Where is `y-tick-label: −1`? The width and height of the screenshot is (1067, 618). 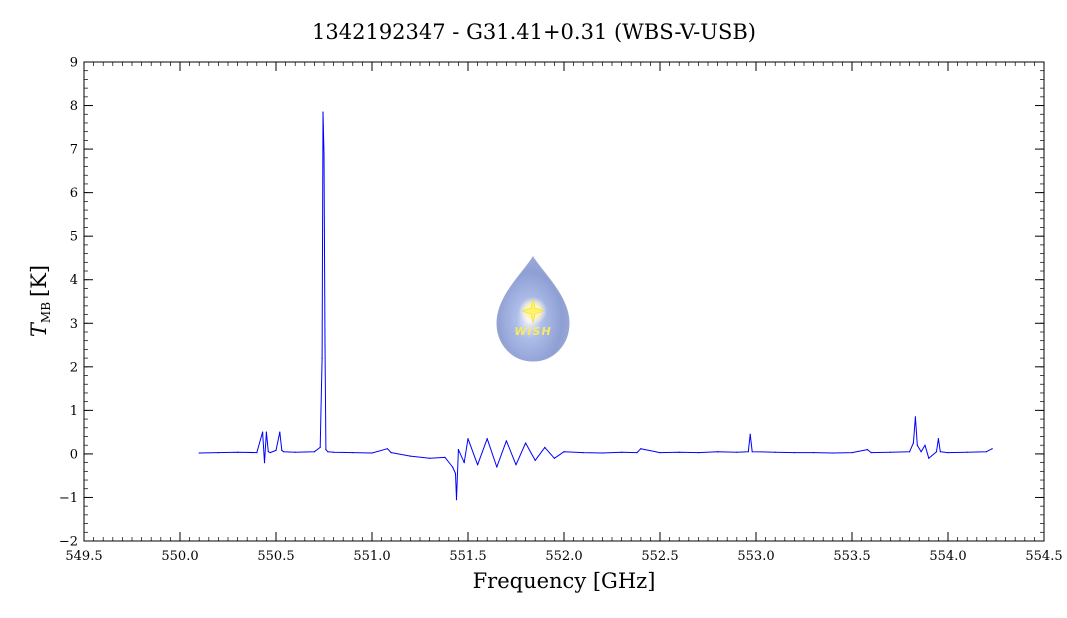
y-tick-label: −1 is located at coordinates (68, 498).